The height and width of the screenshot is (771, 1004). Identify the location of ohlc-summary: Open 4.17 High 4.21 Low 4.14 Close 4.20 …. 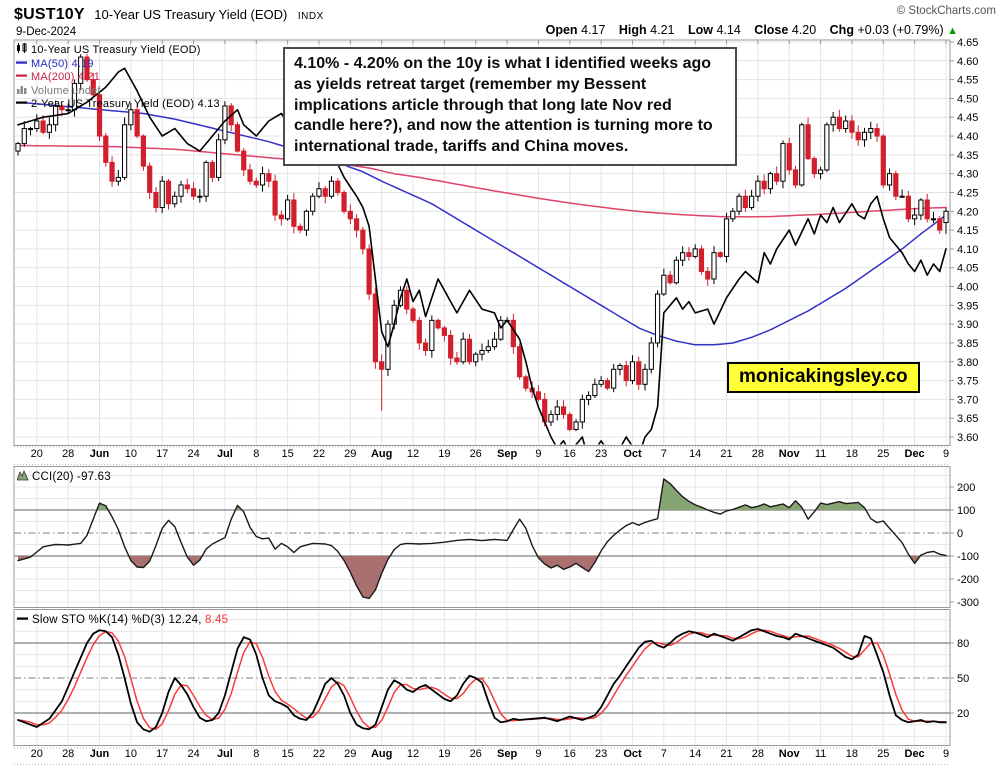
(752, 30).